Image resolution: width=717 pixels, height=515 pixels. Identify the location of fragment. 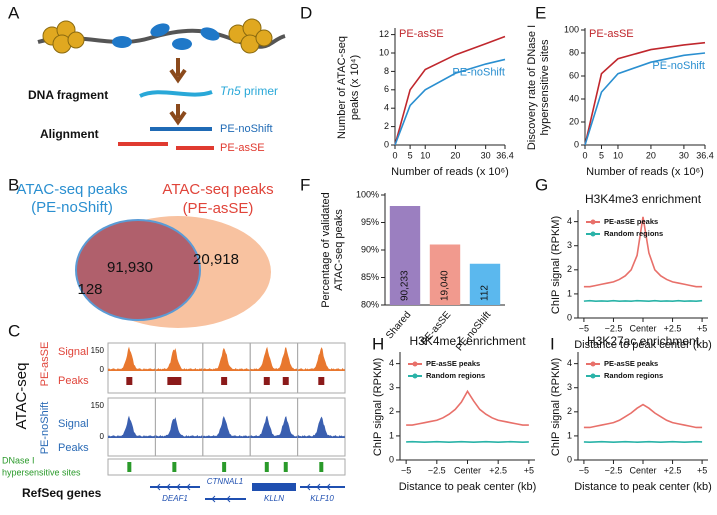
(176, 94).